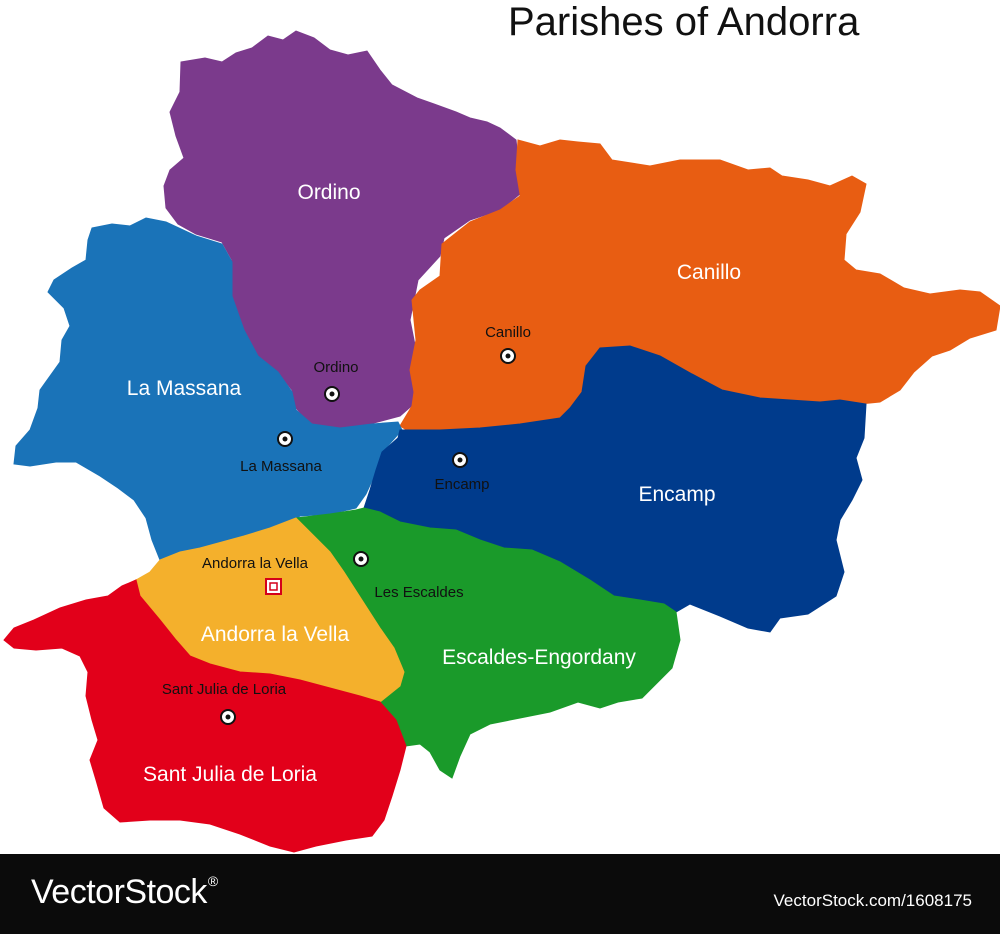  I want to click on town-label-les-escaldes: Les Escaldes, so click(418, 592).